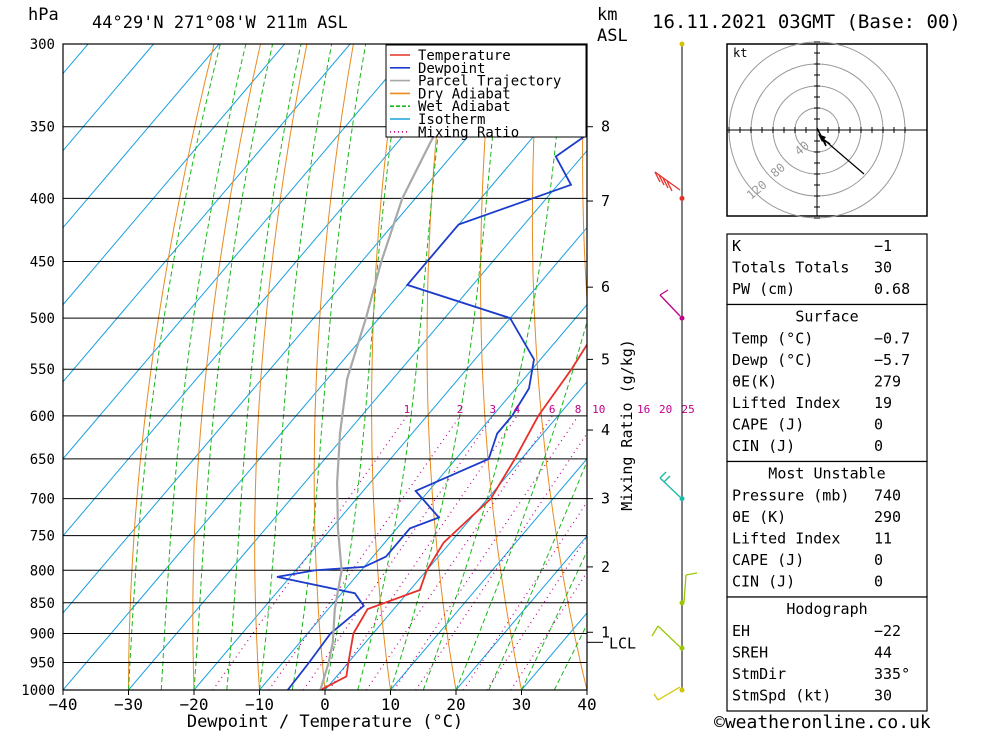 This screenshot has width=1000, height=733. I want to click on pressure-unit-label: hPa, so click(43, 15).